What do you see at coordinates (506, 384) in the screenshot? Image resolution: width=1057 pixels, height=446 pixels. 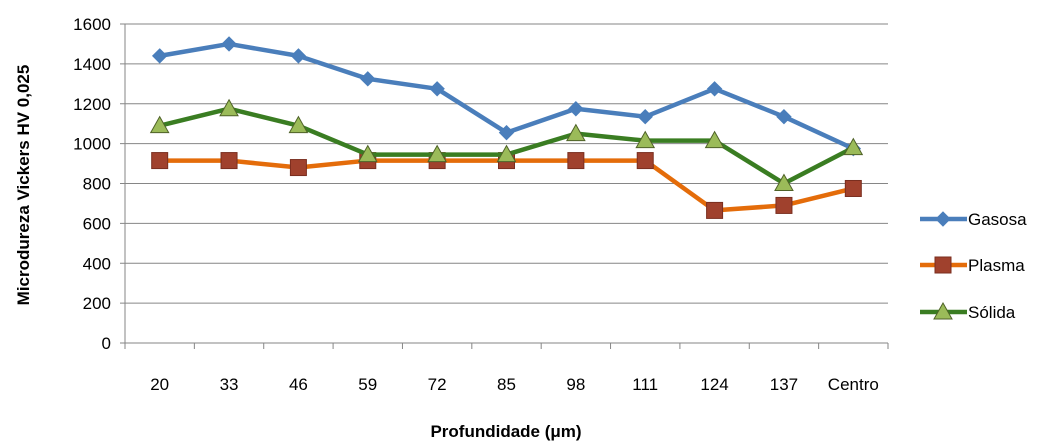 I see `x-tick-label: 85` at bounding box center [506, 384].